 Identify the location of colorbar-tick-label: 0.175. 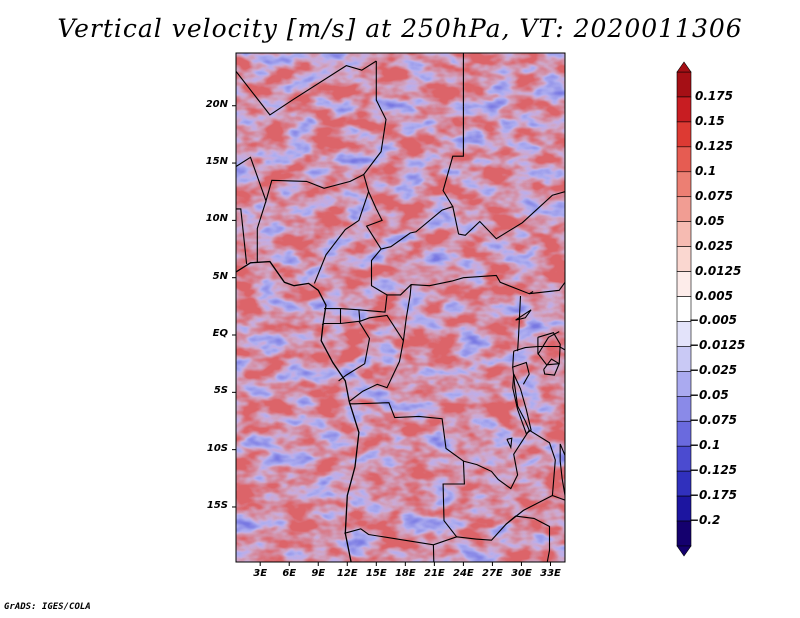
(714, 95).